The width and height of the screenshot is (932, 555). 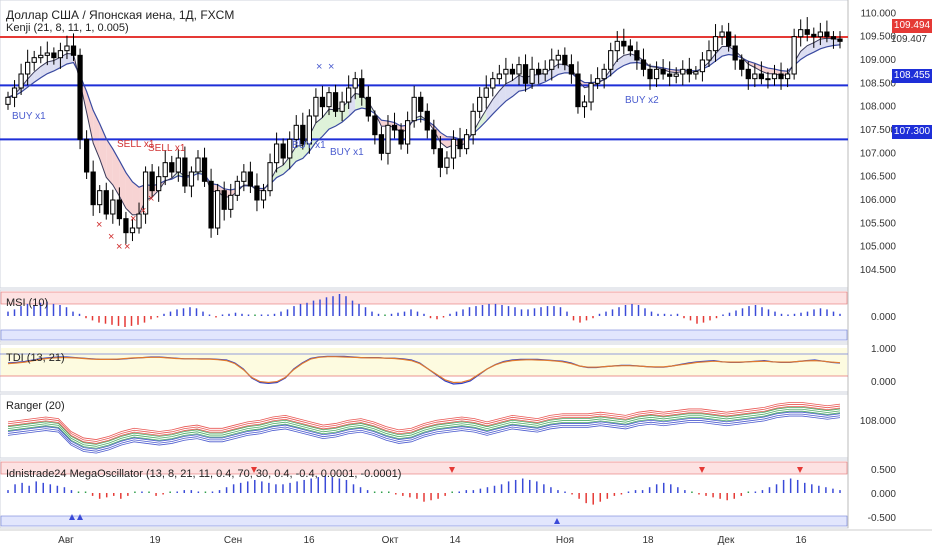 What do you see at coordinates (29, 116) in the screenshot?
I see `signal-label: BUY x1` at bounding box center [29, 116].